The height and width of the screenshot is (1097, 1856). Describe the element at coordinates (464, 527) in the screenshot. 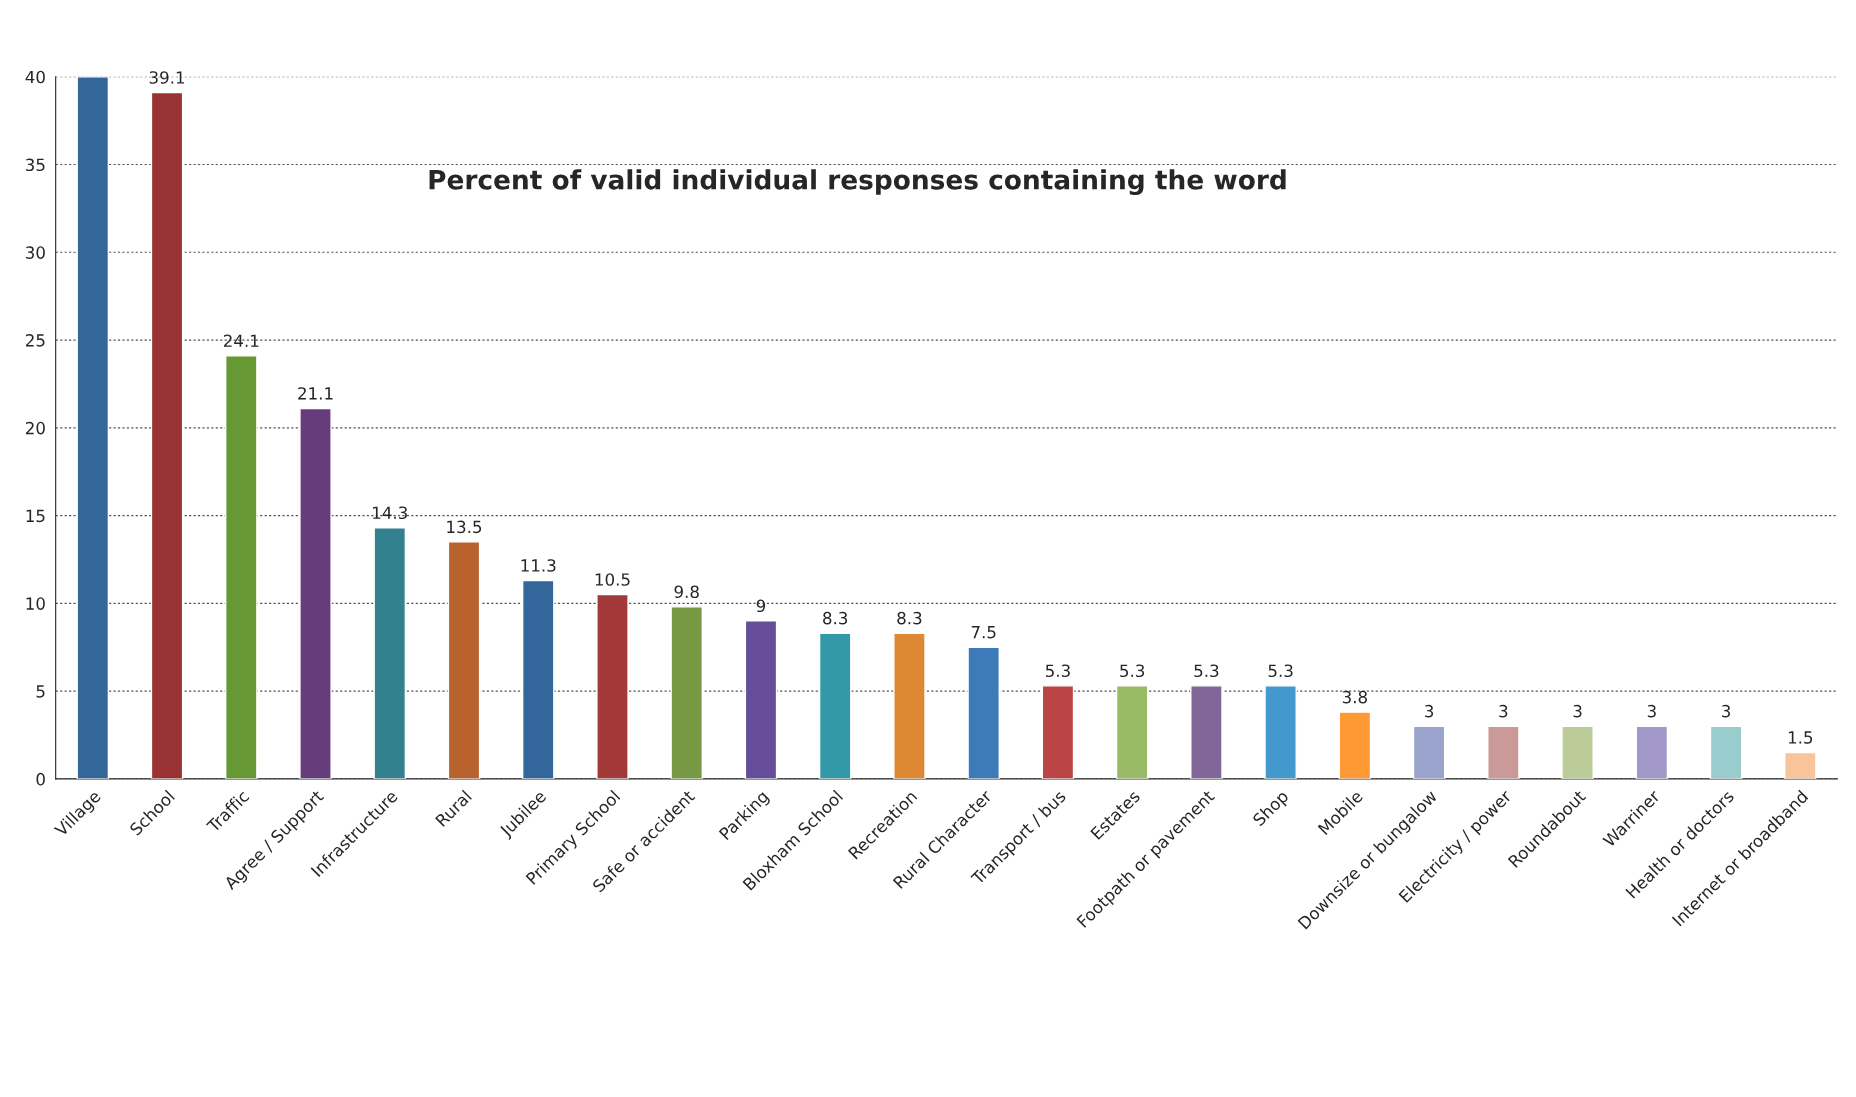

I see `data-label: 13.5` at that location.